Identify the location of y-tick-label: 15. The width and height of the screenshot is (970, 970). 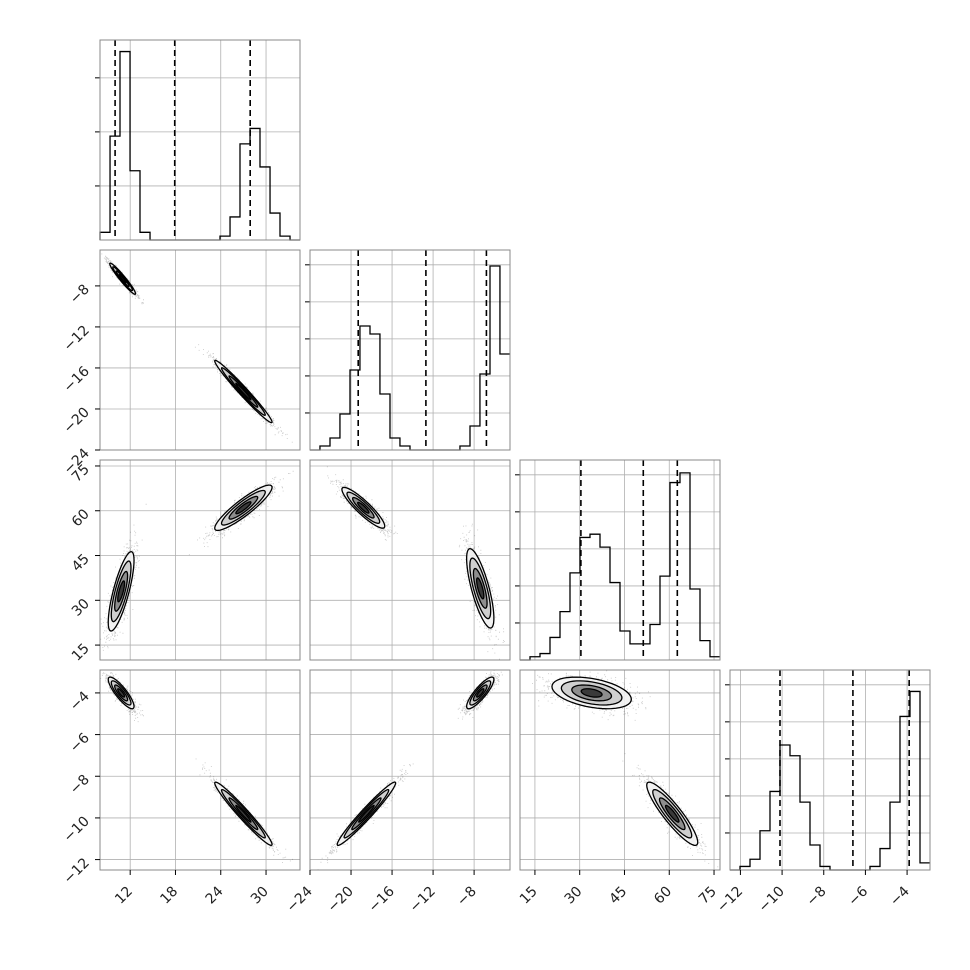
(81, 653).